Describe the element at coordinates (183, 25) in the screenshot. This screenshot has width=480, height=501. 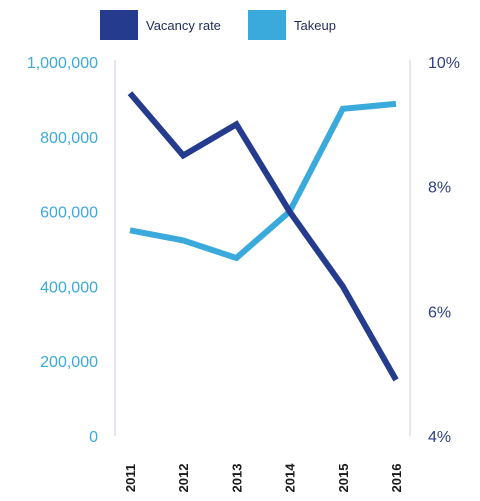
I see `legend-label-vacancy-rate: Vacancy rate` at that location.